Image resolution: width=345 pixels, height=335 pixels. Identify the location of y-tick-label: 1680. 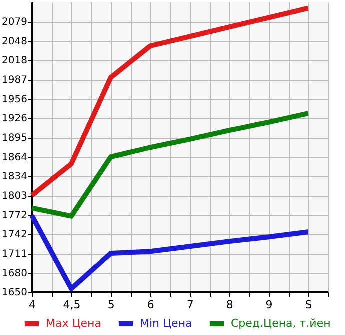
(15, 274).